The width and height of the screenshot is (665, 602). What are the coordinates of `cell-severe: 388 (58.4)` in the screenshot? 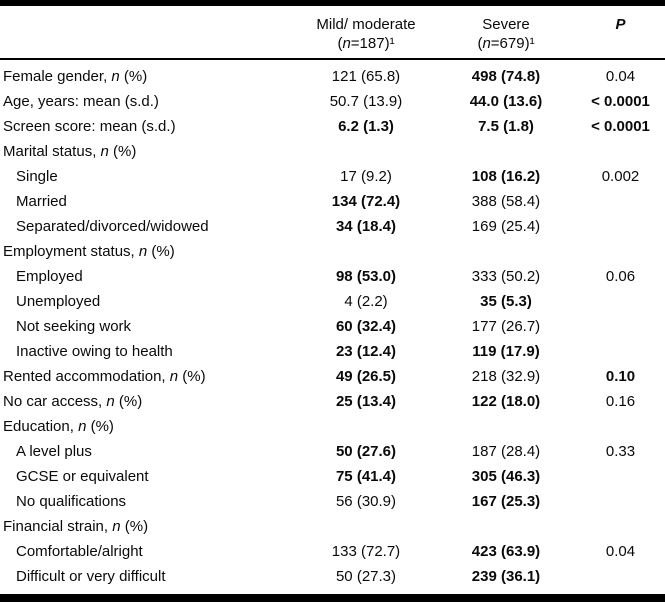 It's located at (506, 201).